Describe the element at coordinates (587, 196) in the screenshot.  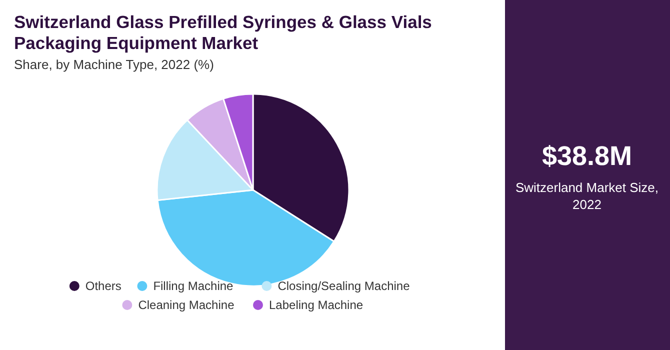
I see `text: Switzerland Market Size, 2022` at that location.